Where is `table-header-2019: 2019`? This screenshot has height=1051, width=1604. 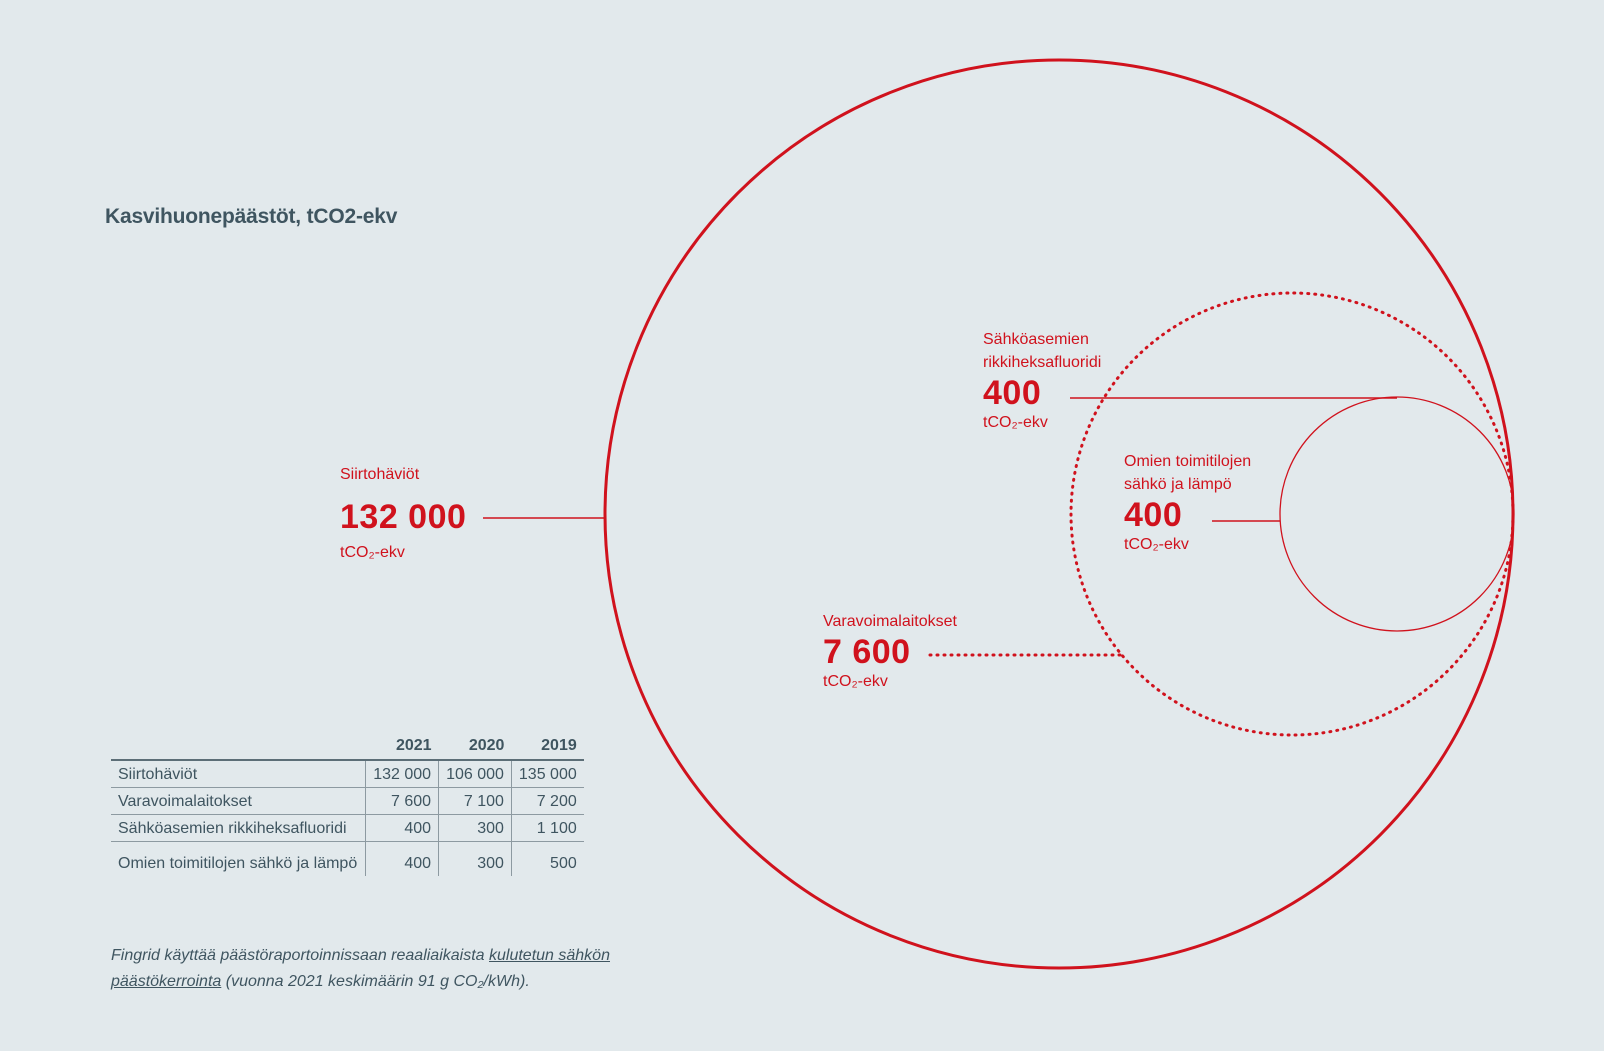
table-header-2019: 2019 is located at coordinates (547, 748).